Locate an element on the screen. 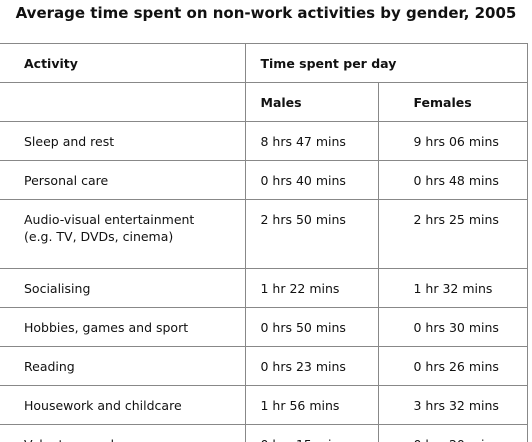 The image size is (532, 442). table-cell: 1 hr 56 mins is located at coordinates (311, 405).